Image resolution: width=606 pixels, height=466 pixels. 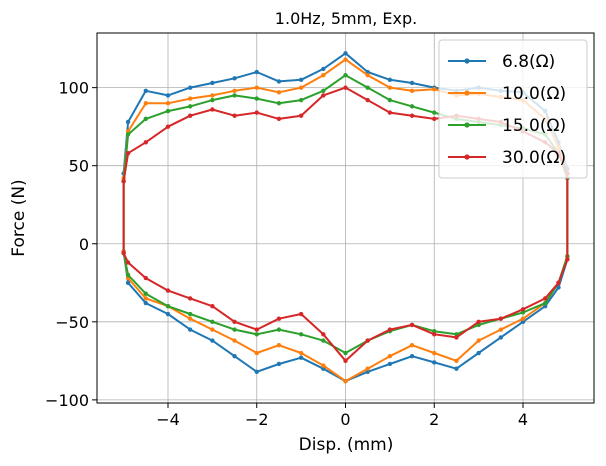 I want to click on legend-label: 30.0(Ω), so click(x=534, y=158).